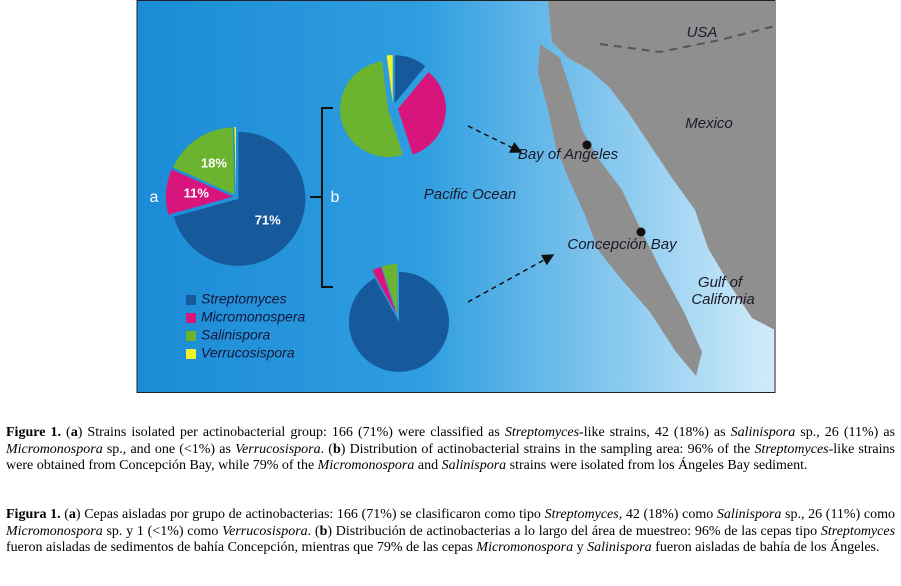 The height and width of the screenshot is (586, 901). Describe the element at coordinates (248, 353) in the screenshot. I see `legend-label: Verrucosispora` at that location.